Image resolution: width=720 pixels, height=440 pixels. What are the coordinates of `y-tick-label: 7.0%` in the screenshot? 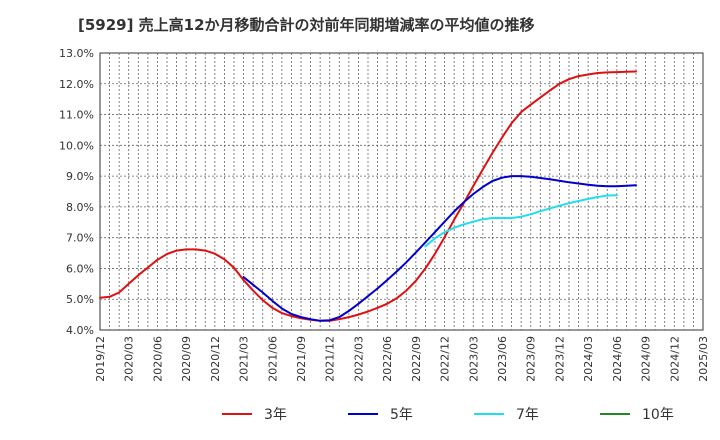 It's located at (80, 238).